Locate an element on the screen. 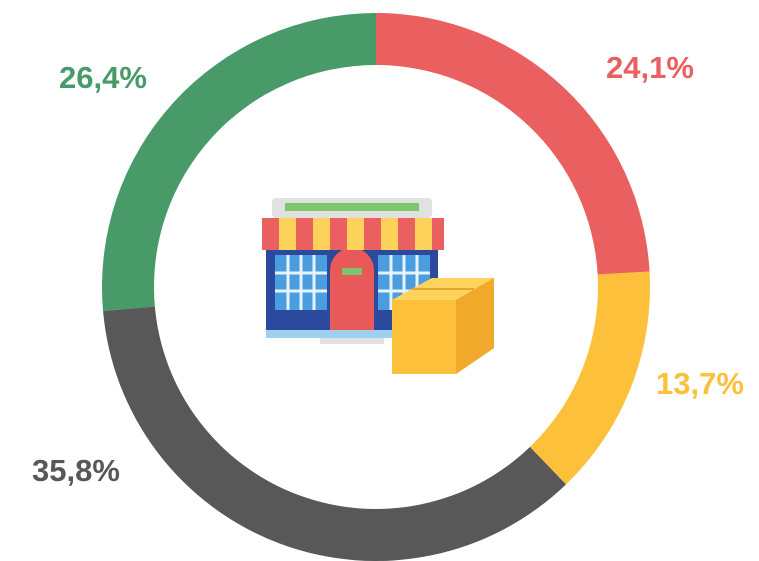 Image resolution: width=759 pixels, height=561 pixels. value-label: 26,4% is located at coordinates (103, 77).